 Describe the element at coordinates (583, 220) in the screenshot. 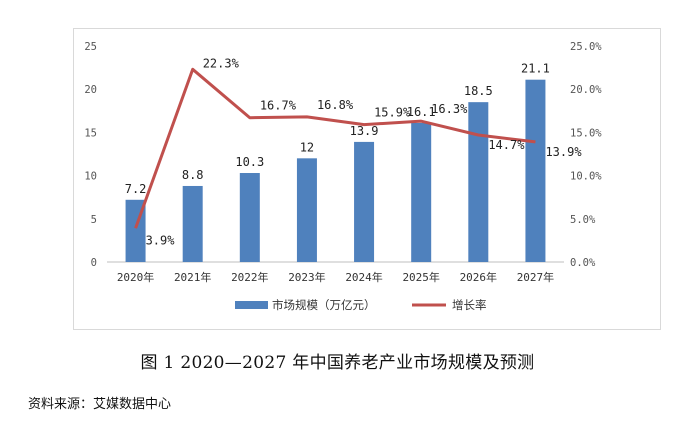

I see `right-axis-tick-label: 5.0%` at that location.